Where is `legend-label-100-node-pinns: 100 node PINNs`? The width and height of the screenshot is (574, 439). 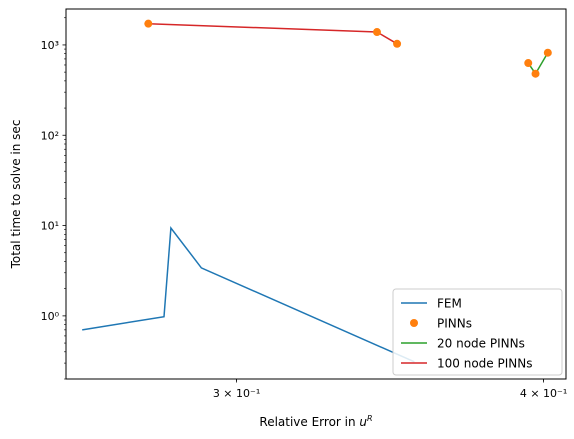
legend-label-100-node-pinns: 100 node PINNs is located at coordinates (484, 364).